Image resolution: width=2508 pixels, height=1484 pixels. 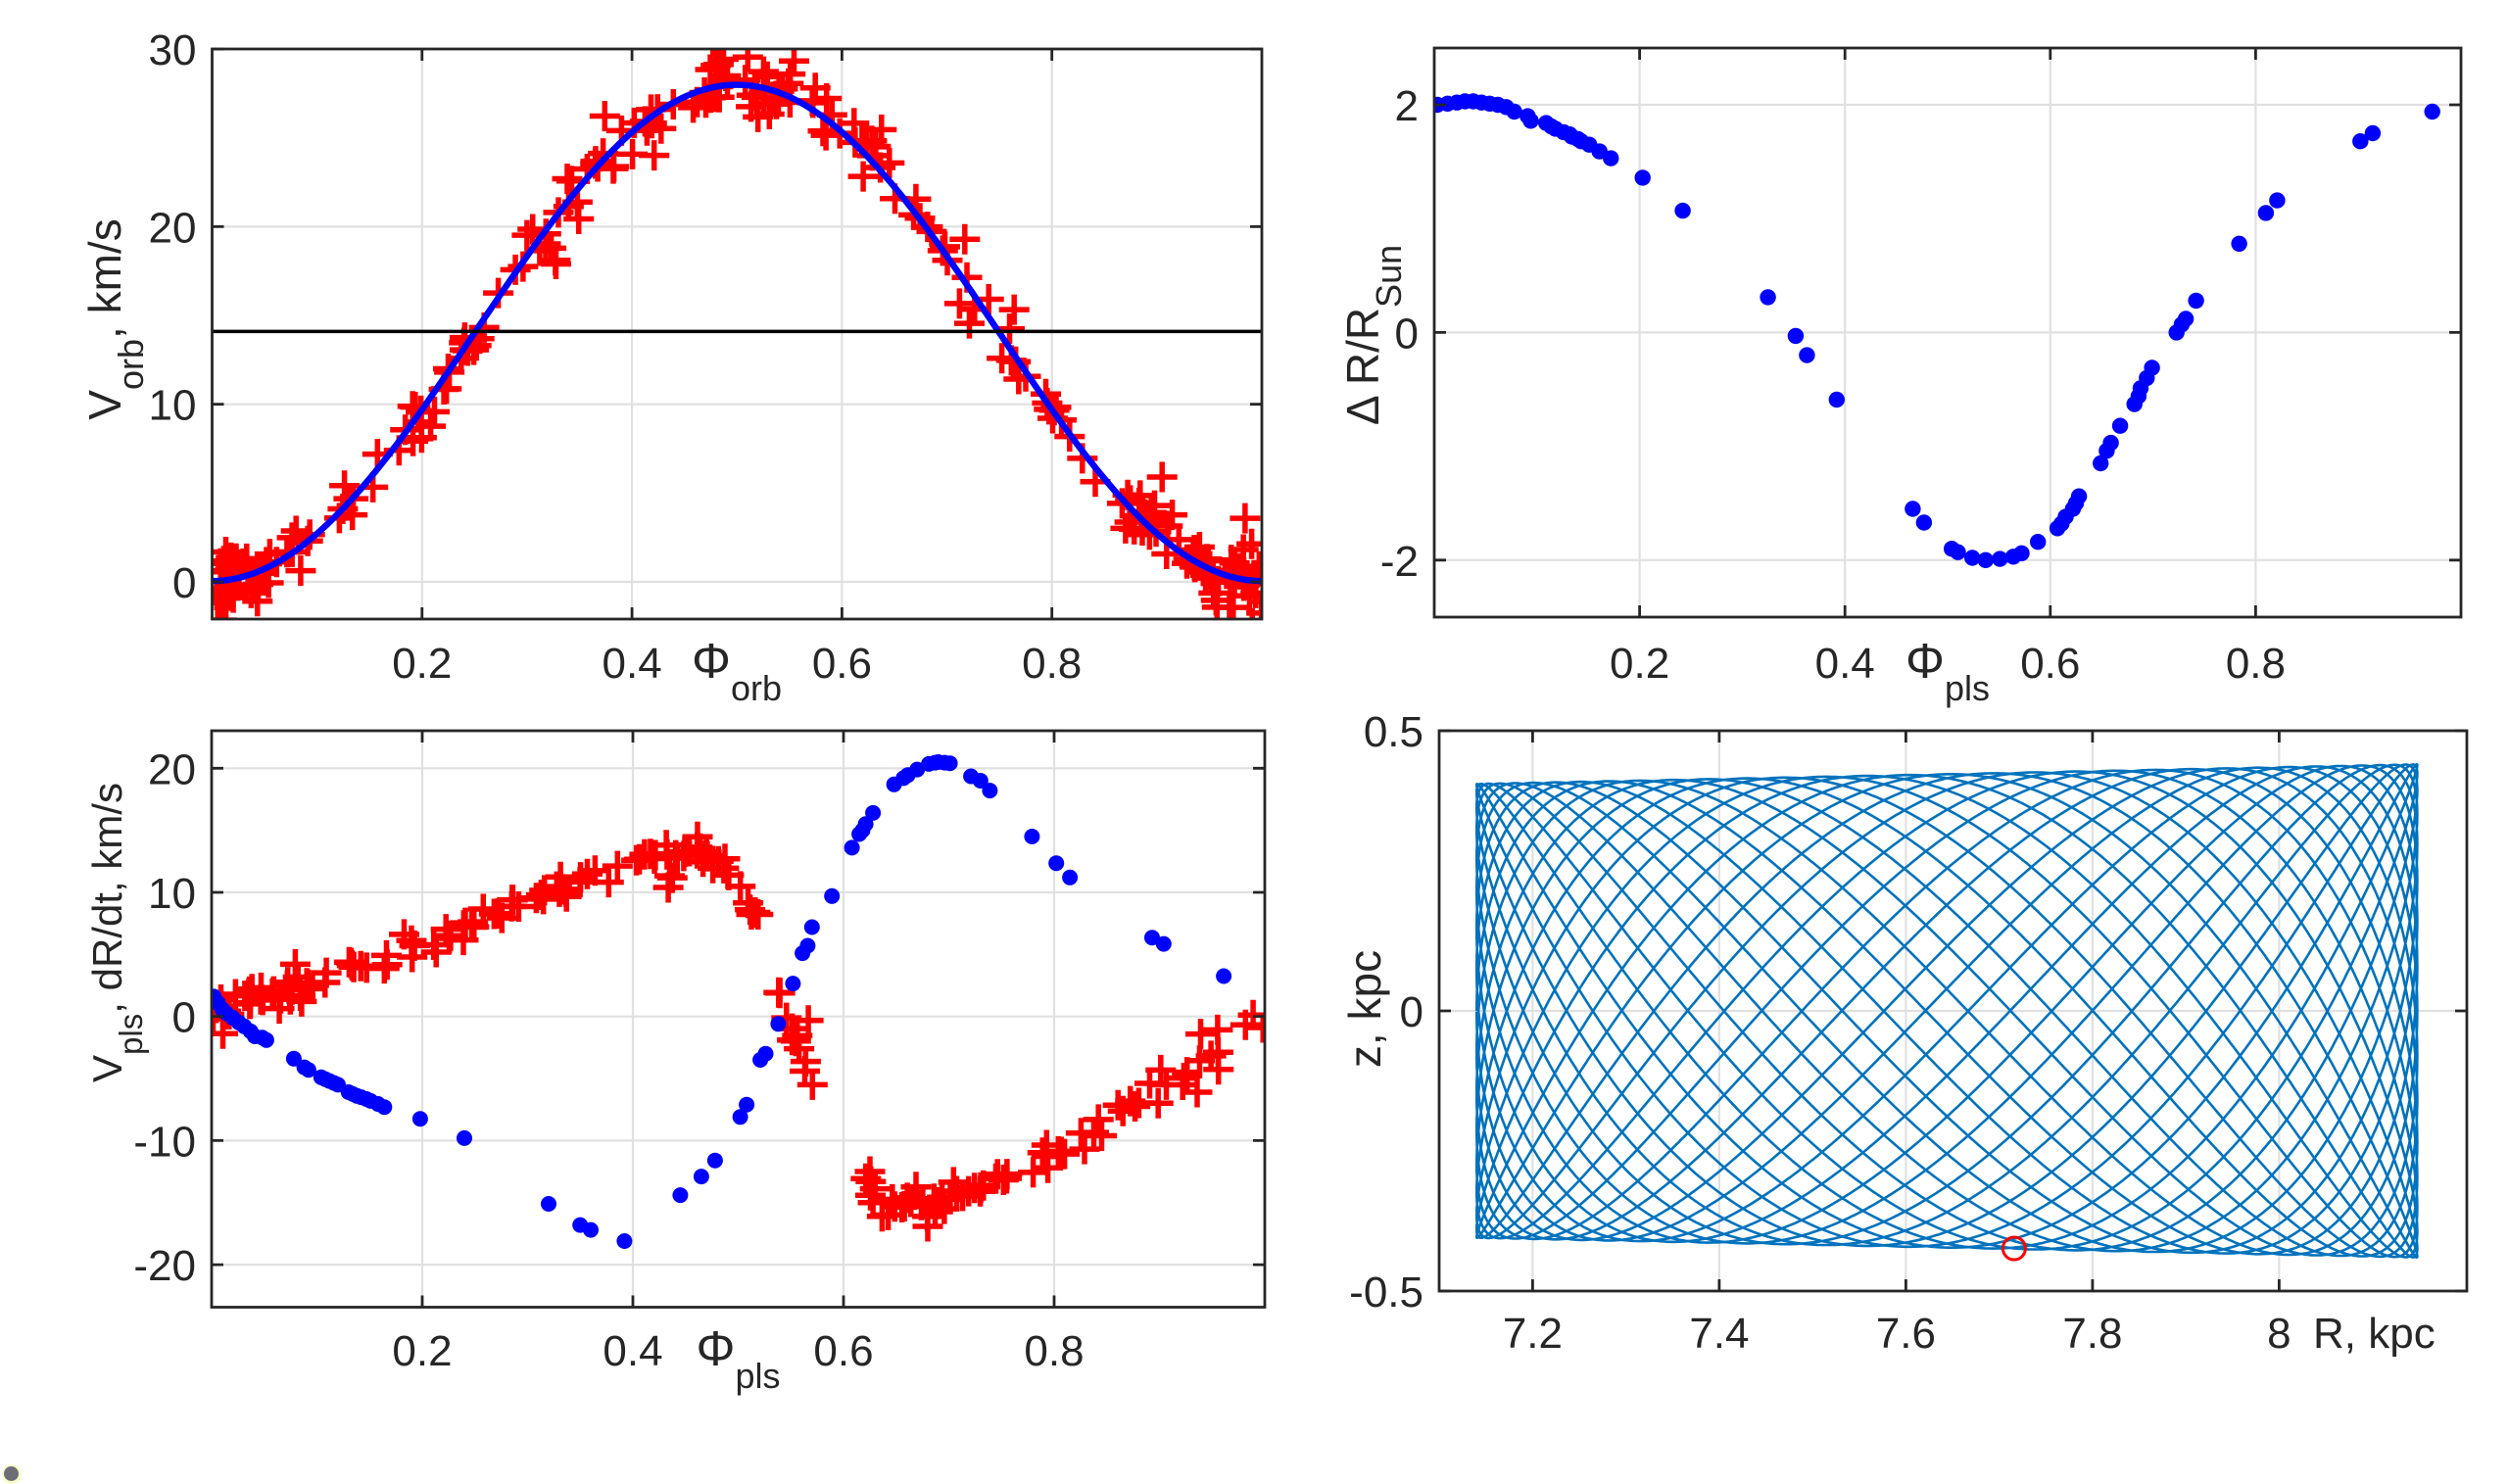 What do you see at coordinates (2279, 1334) in the screenshot?
I see `svg-text: 8` at bounding box center [2279, 1334].